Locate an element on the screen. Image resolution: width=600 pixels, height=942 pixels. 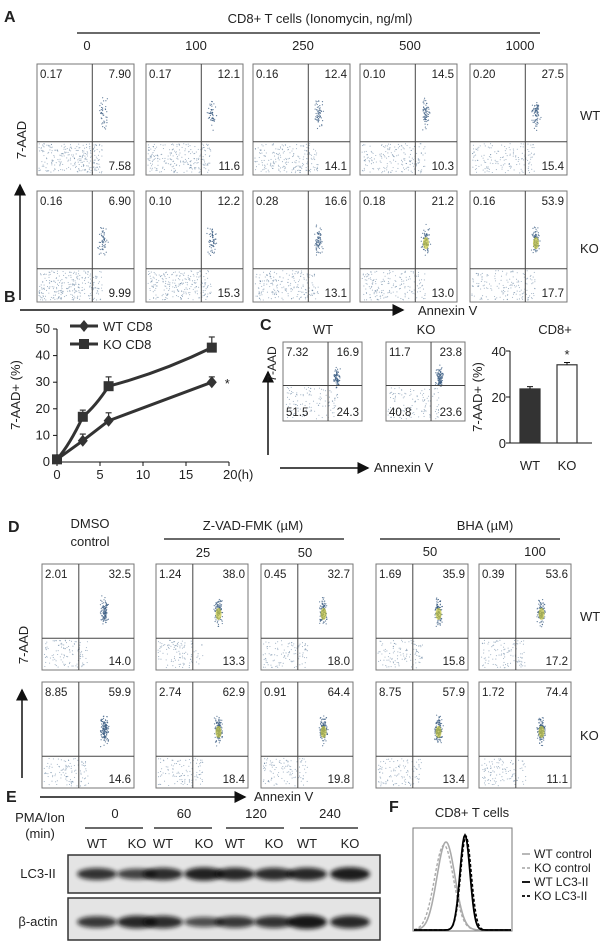
flow-plot is located at coordinates (408, 246).